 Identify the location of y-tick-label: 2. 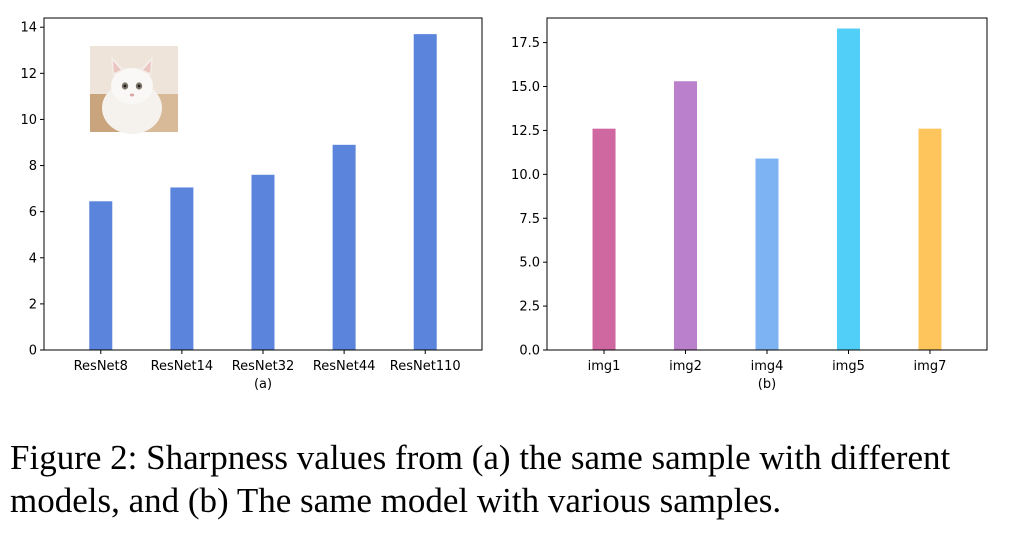
(33, 304).